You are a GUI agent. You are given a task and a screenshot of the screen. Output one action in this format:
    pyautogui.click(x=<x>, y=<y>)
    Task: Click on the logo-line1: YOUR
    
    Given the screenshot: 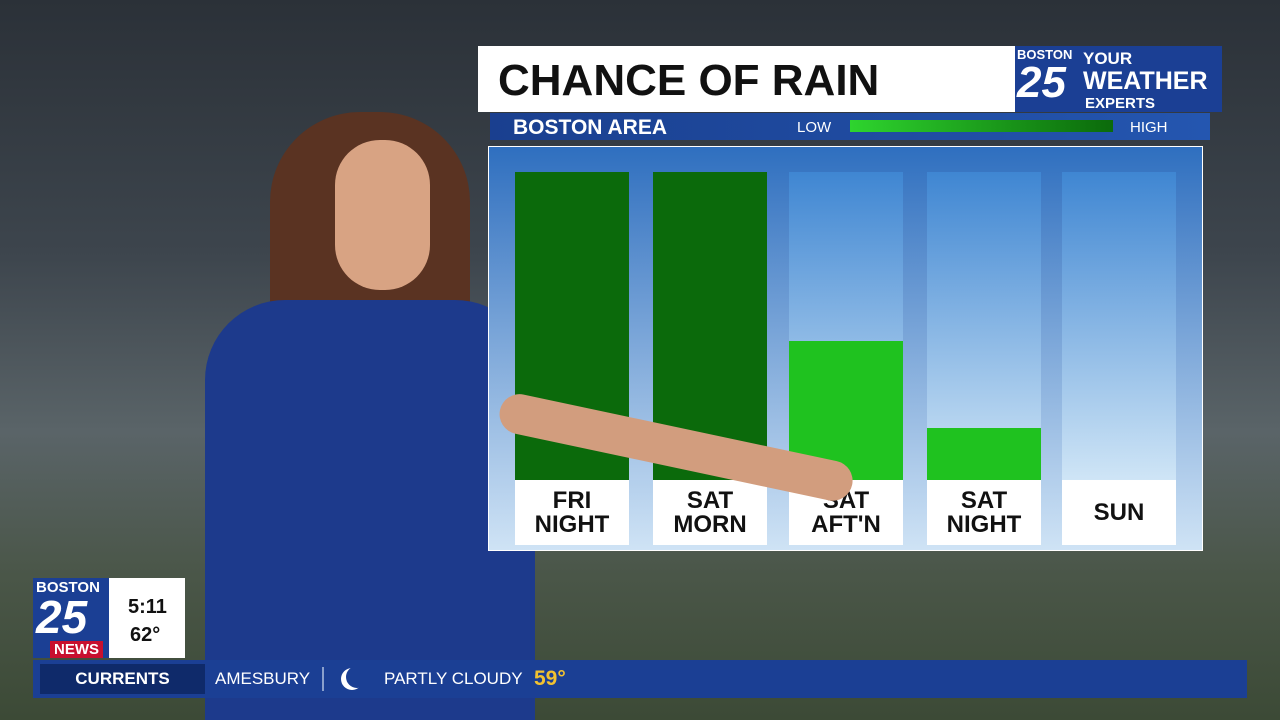 What is the action you would take?
    pyautogui.click(x=1108, y=58)
    